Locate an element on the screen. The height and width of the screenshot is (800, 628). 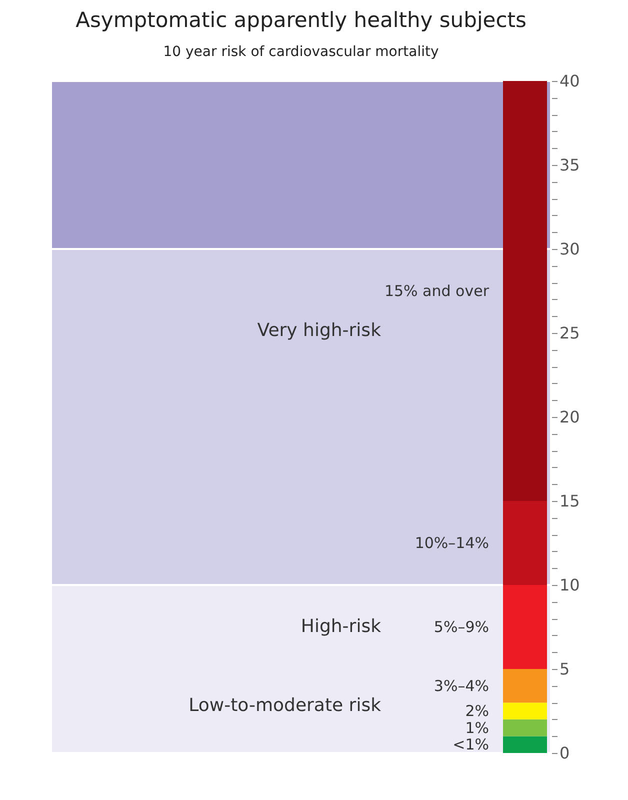
text: Low-to-moderate risk is located at coordinates (285, 705).